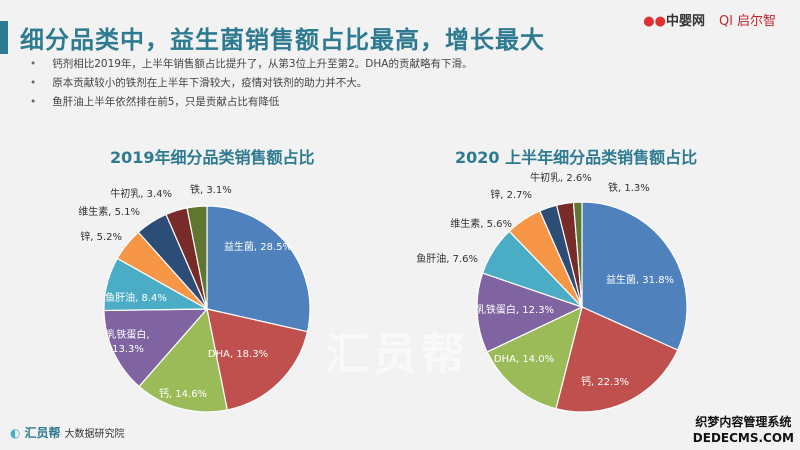 This screenshot has width=800, height=450. What do you see at coordinates (576, 157) in the screenshot?
I see `chart-title-2020: 2020 上半年细分品类销售额占比` at bounding box center [576, 157].